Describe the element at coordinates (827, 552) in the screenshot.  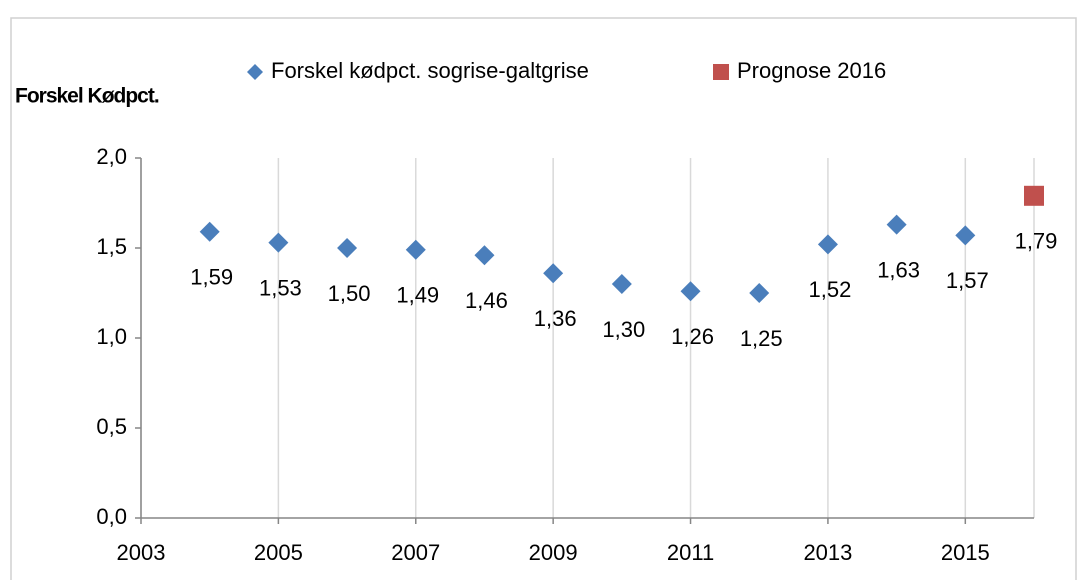
I see `x-tick-label: 2013` at that location.